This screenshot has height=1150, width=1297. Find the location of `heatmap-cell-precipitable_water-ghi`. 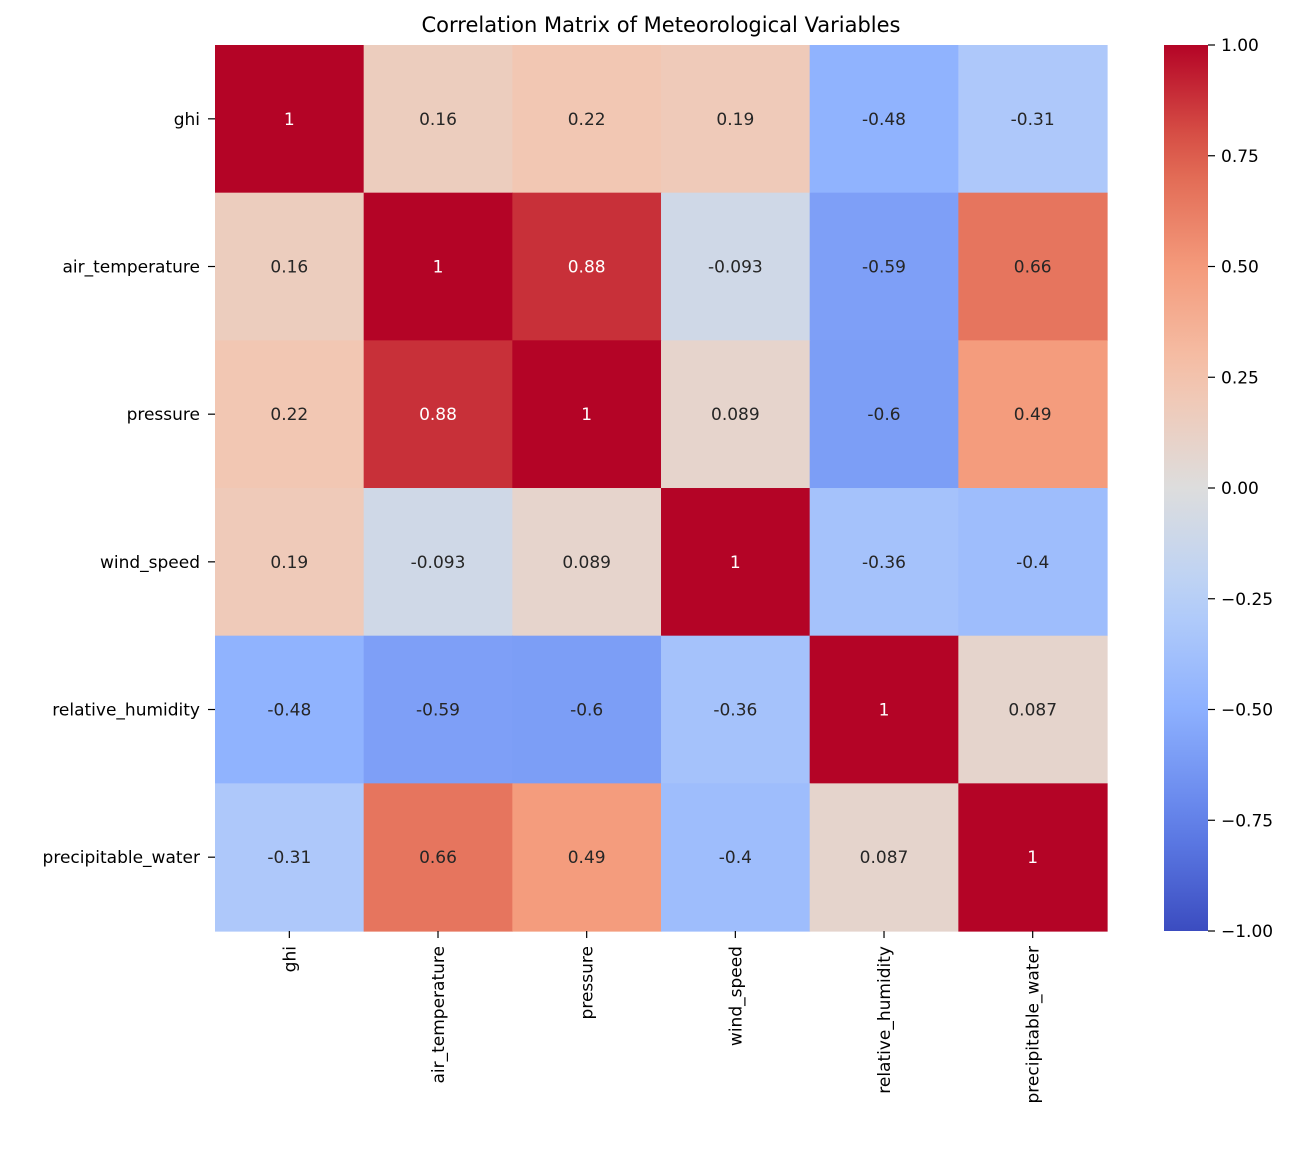

heatmap-cell-precipitable_water-ghi is located at coordinates (290, 857).